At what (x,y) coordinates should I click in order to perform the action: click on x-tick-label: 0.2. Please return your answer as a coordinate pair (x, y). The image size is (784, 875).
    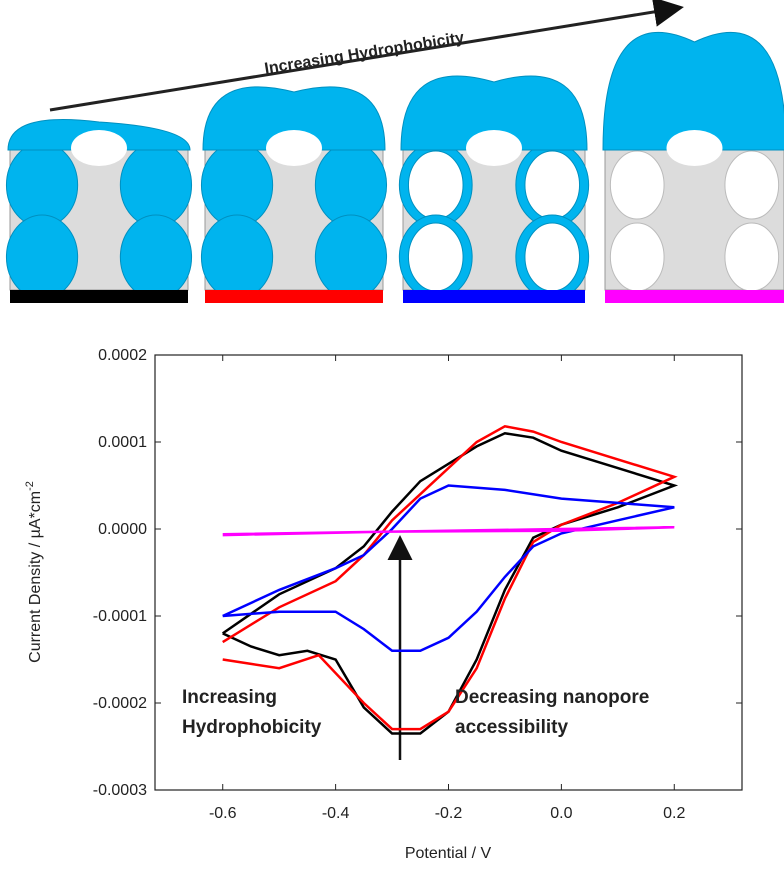
    Looking at the image, I should click on (674, 813).